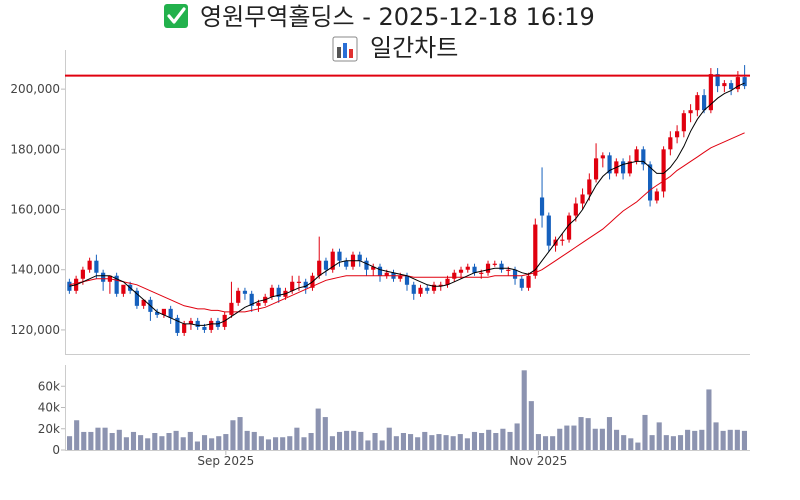 This screenshot has width=800, height=500. I want to click on price-y-tick-label: 120,000, so click(35, 330).